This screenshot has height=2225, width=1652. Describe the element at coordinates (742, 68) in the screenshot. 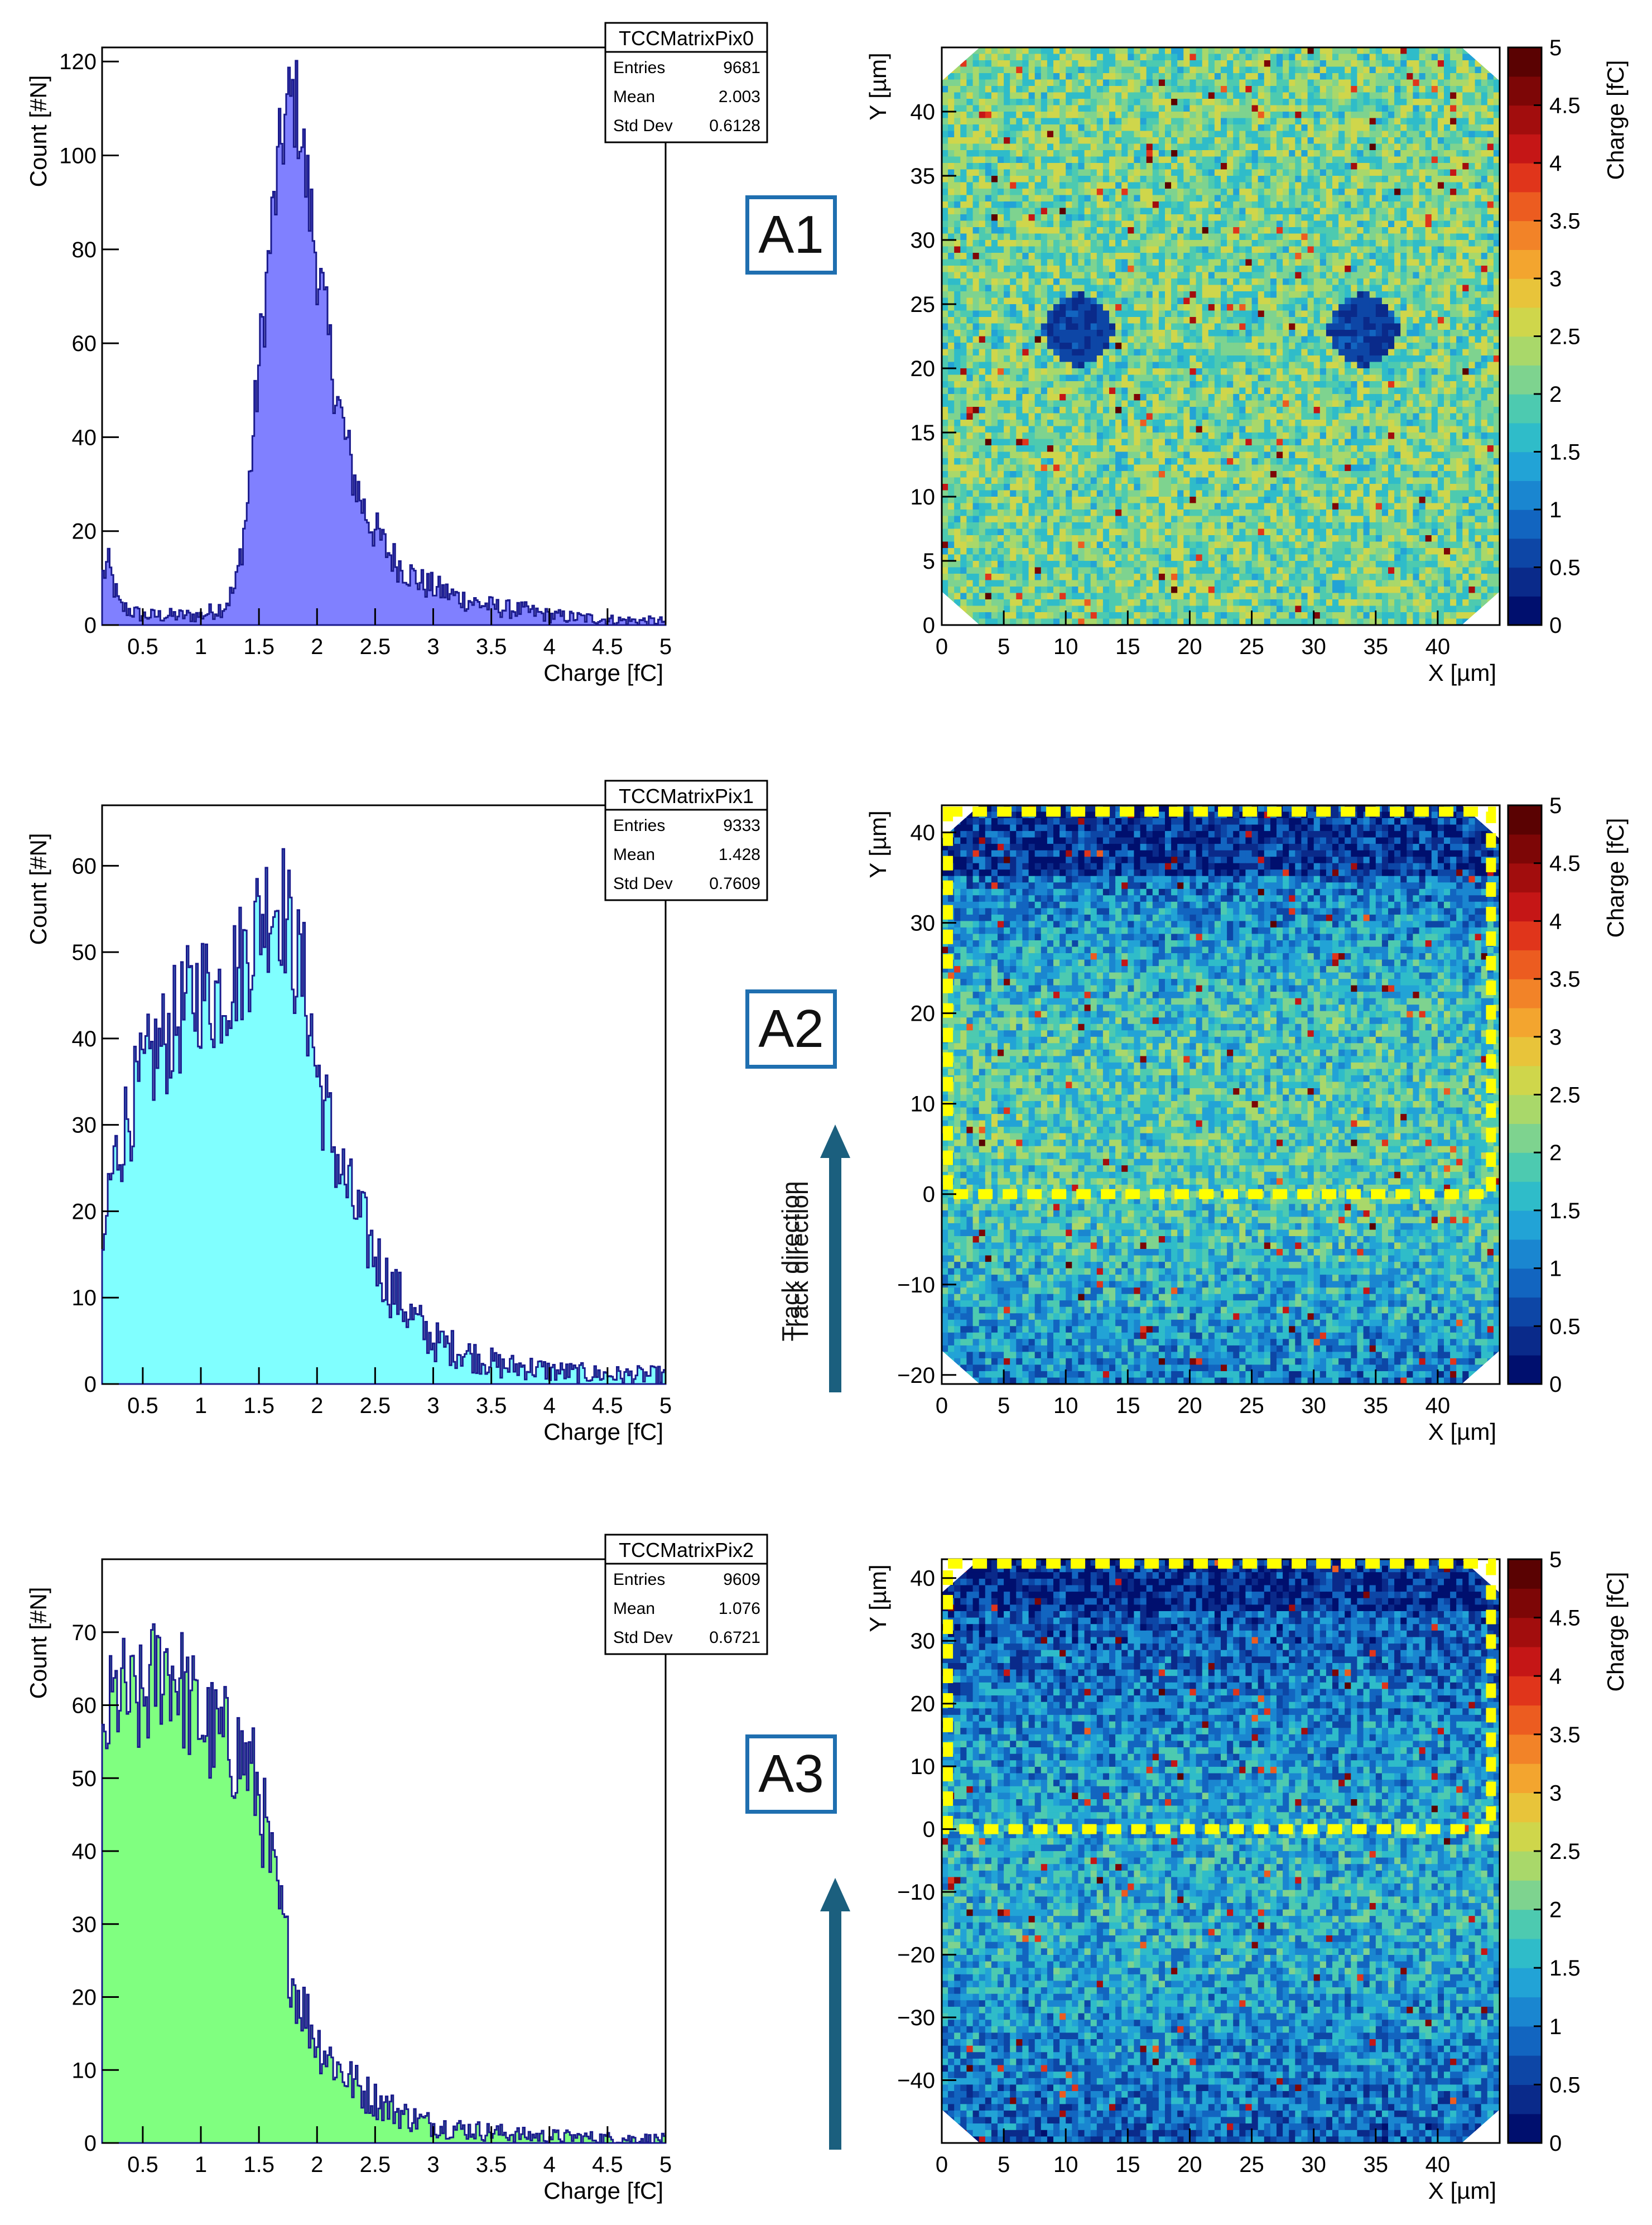

I see `stats-value: 9681` at that location.